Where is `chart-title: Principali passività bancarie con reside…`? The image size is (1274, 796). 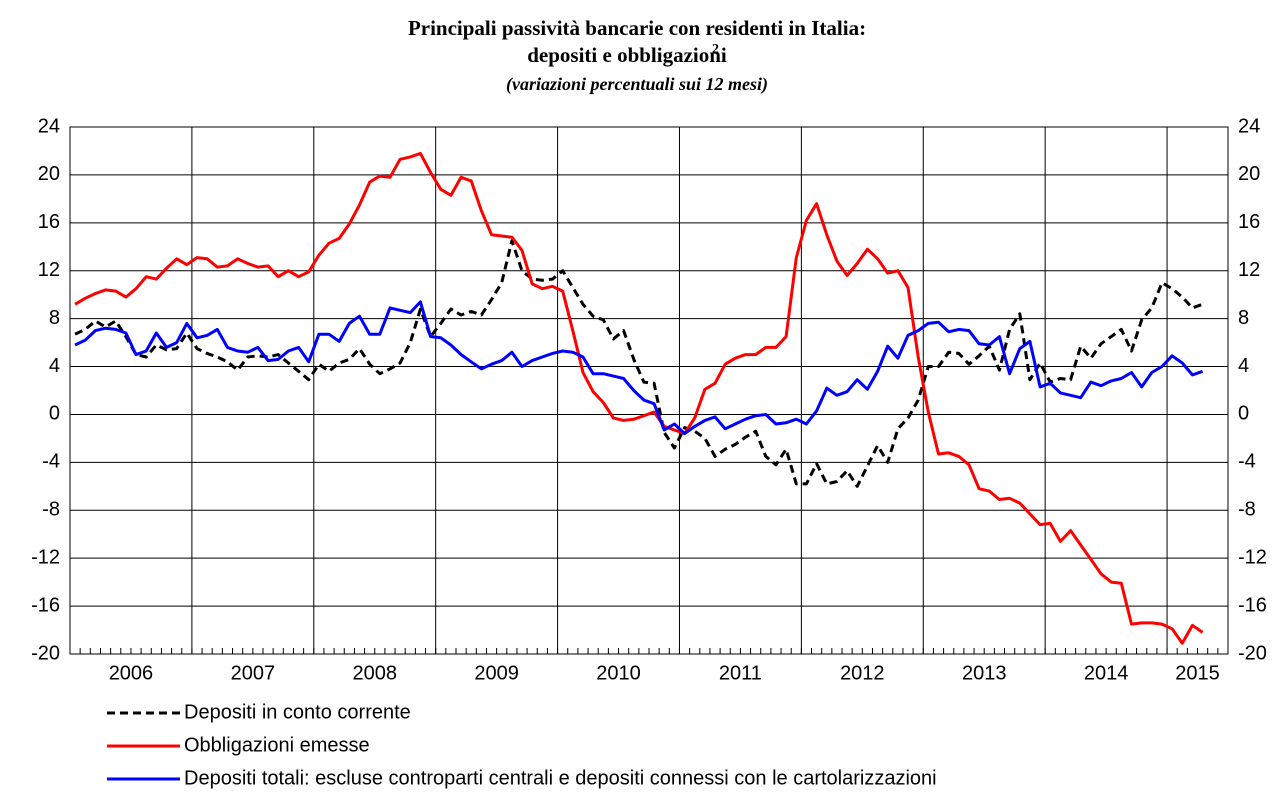
chart-title: Principali passività bancarie con reside… is located at coordinates (637, 28).